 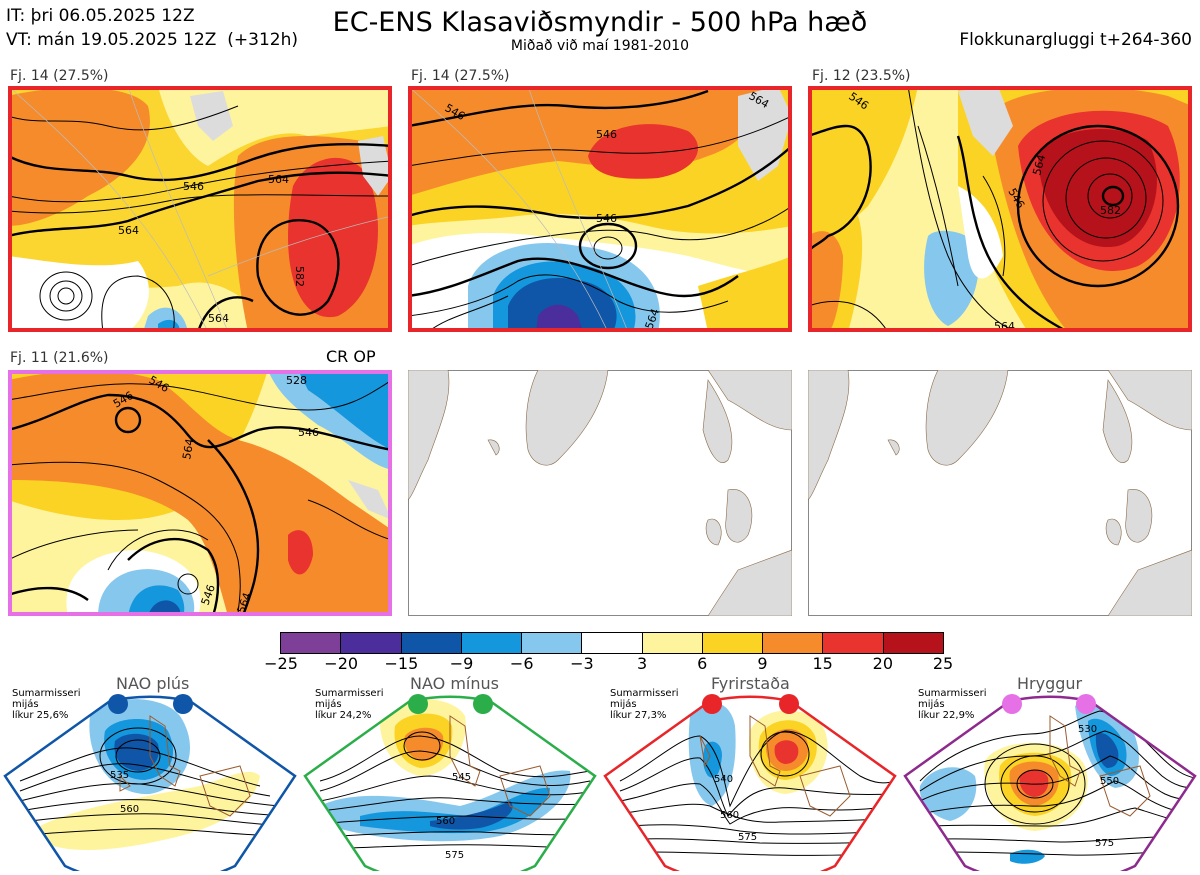 What do you see at coordinates (296, 380) in the screenshot?
I see `contour-label: 528` at bounding box center [296, 380].